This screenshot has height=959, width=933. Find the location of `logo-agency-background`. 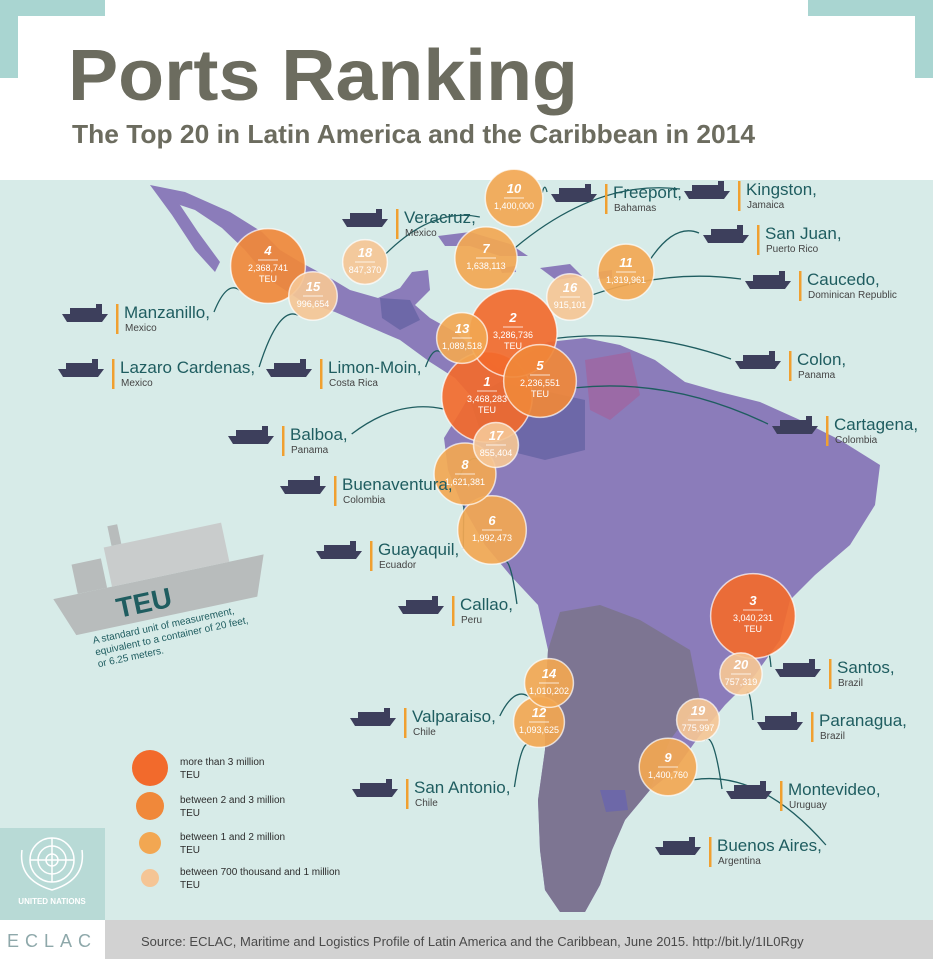

logo-agency-background is located at coordinates (52, 939).